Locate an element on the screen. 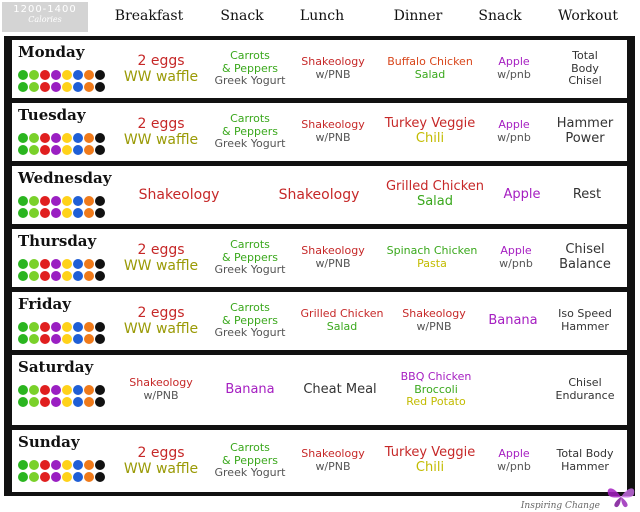 This screenshot has height=512, width=640. snack2-cell: Apple w/pnb is located at coordinates (514, 461).